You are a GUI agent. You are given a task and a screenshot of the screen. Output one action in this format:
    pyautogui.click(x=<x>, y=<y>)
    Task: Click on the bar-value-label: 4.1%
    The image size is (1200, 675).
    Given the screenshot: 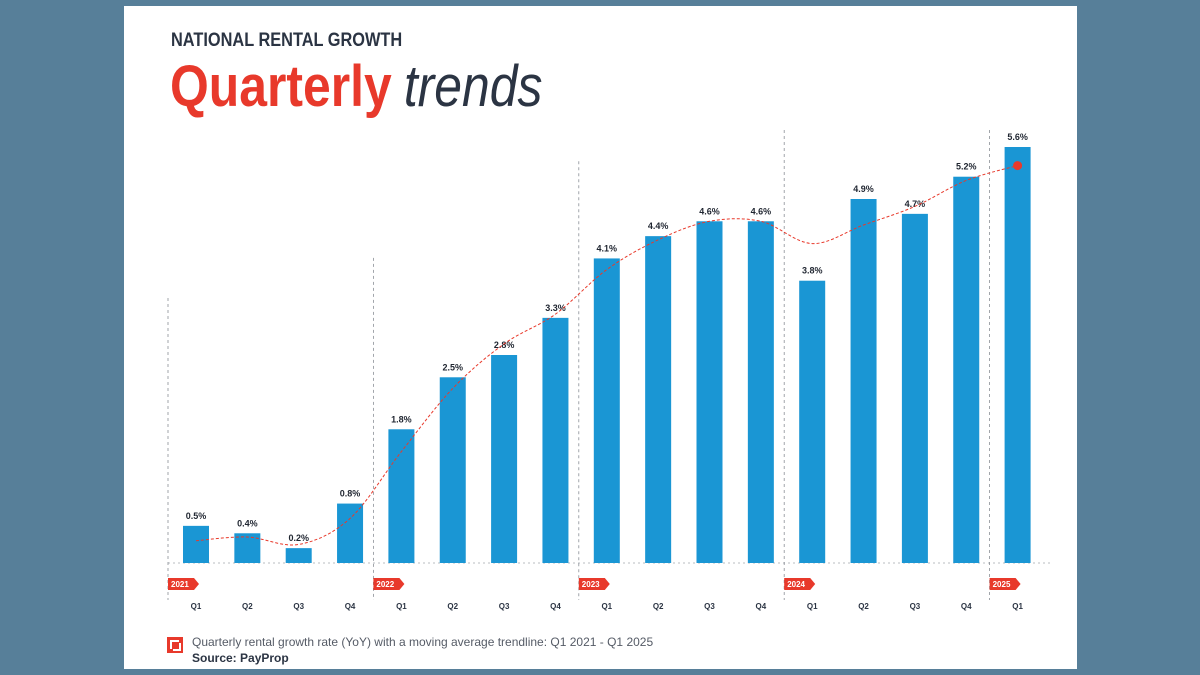 What is the action you would take?
    pyautogui.click(x=607, y=248)
    